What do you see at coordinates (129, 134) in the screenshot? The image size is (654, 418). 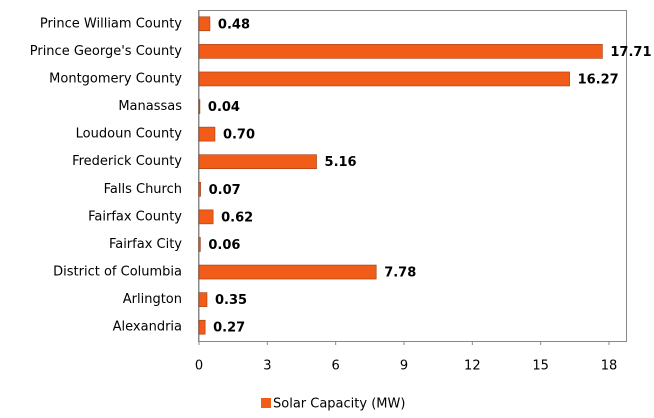 I see `y-tick-label: Loudoun County` at bounding box center [129, 134].